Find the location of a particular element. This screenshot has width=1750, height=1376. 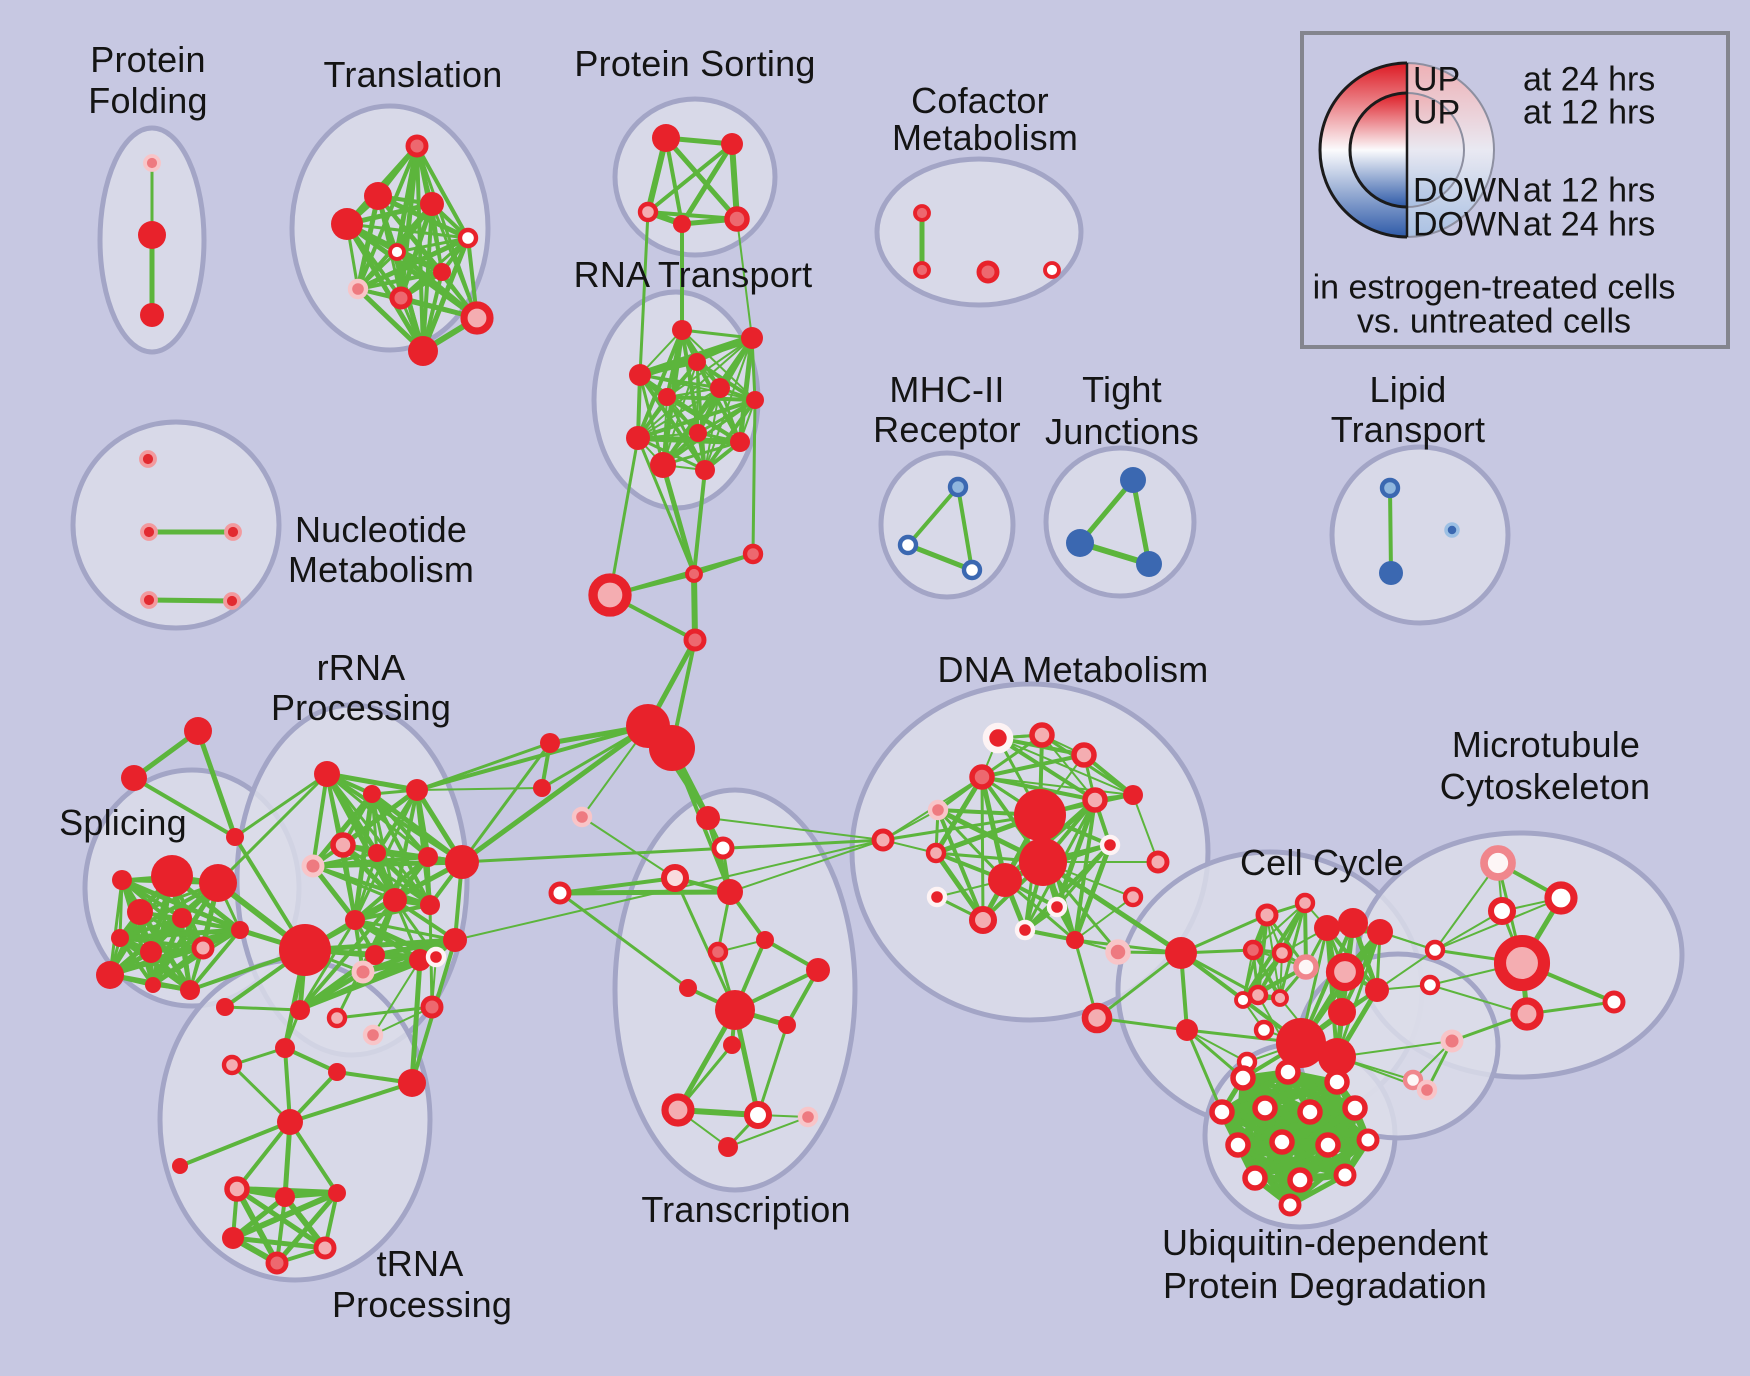

cluster-label-splicing: Splicing is located at coordinates (123, 822).